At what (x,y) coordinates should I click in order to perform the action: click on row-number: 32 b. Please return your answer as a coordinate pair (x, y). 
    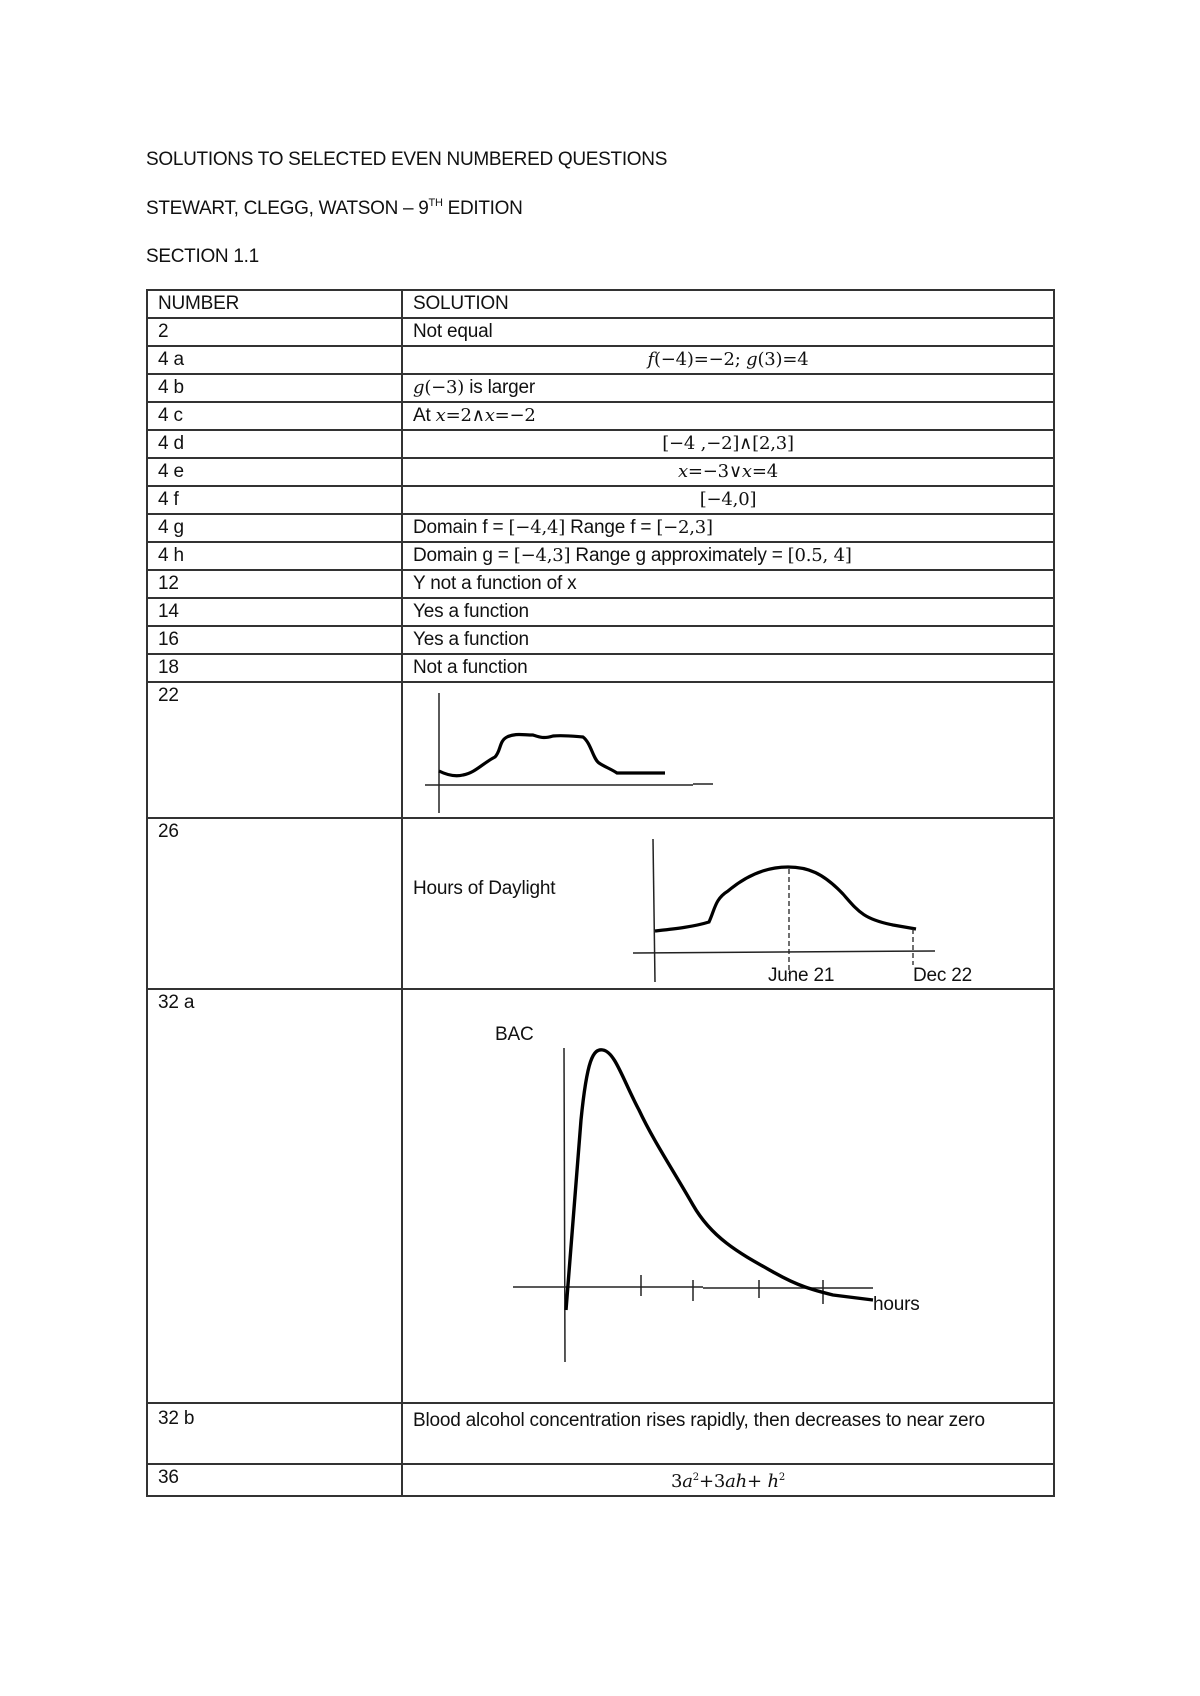
    Looking at the image, I should click on (274, 1433).